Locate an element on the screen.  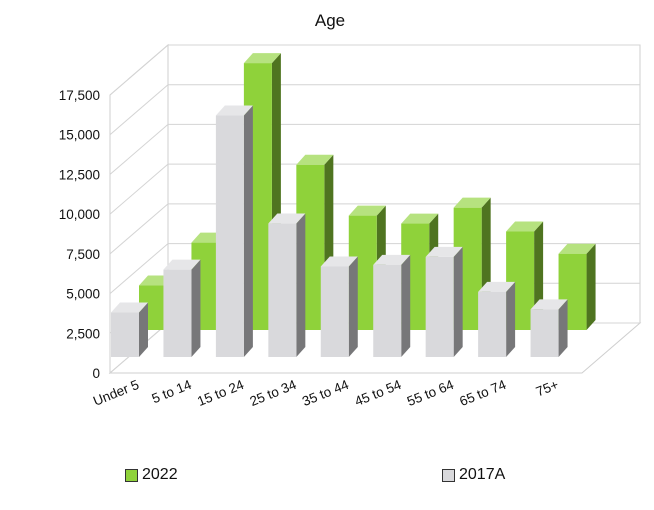
chart-title: Age is located at coordinates (330, 20).